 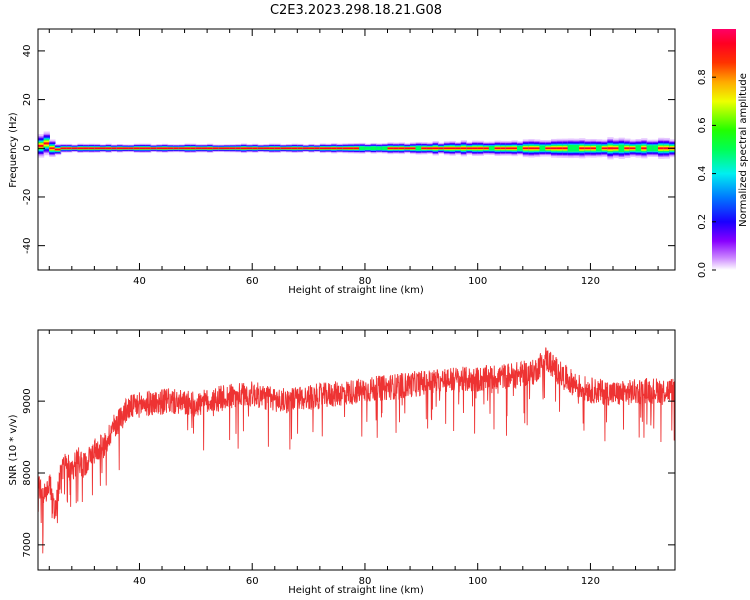 I want to click on spectrogram-y-tick-label: 0, so click(x=27, y=148).